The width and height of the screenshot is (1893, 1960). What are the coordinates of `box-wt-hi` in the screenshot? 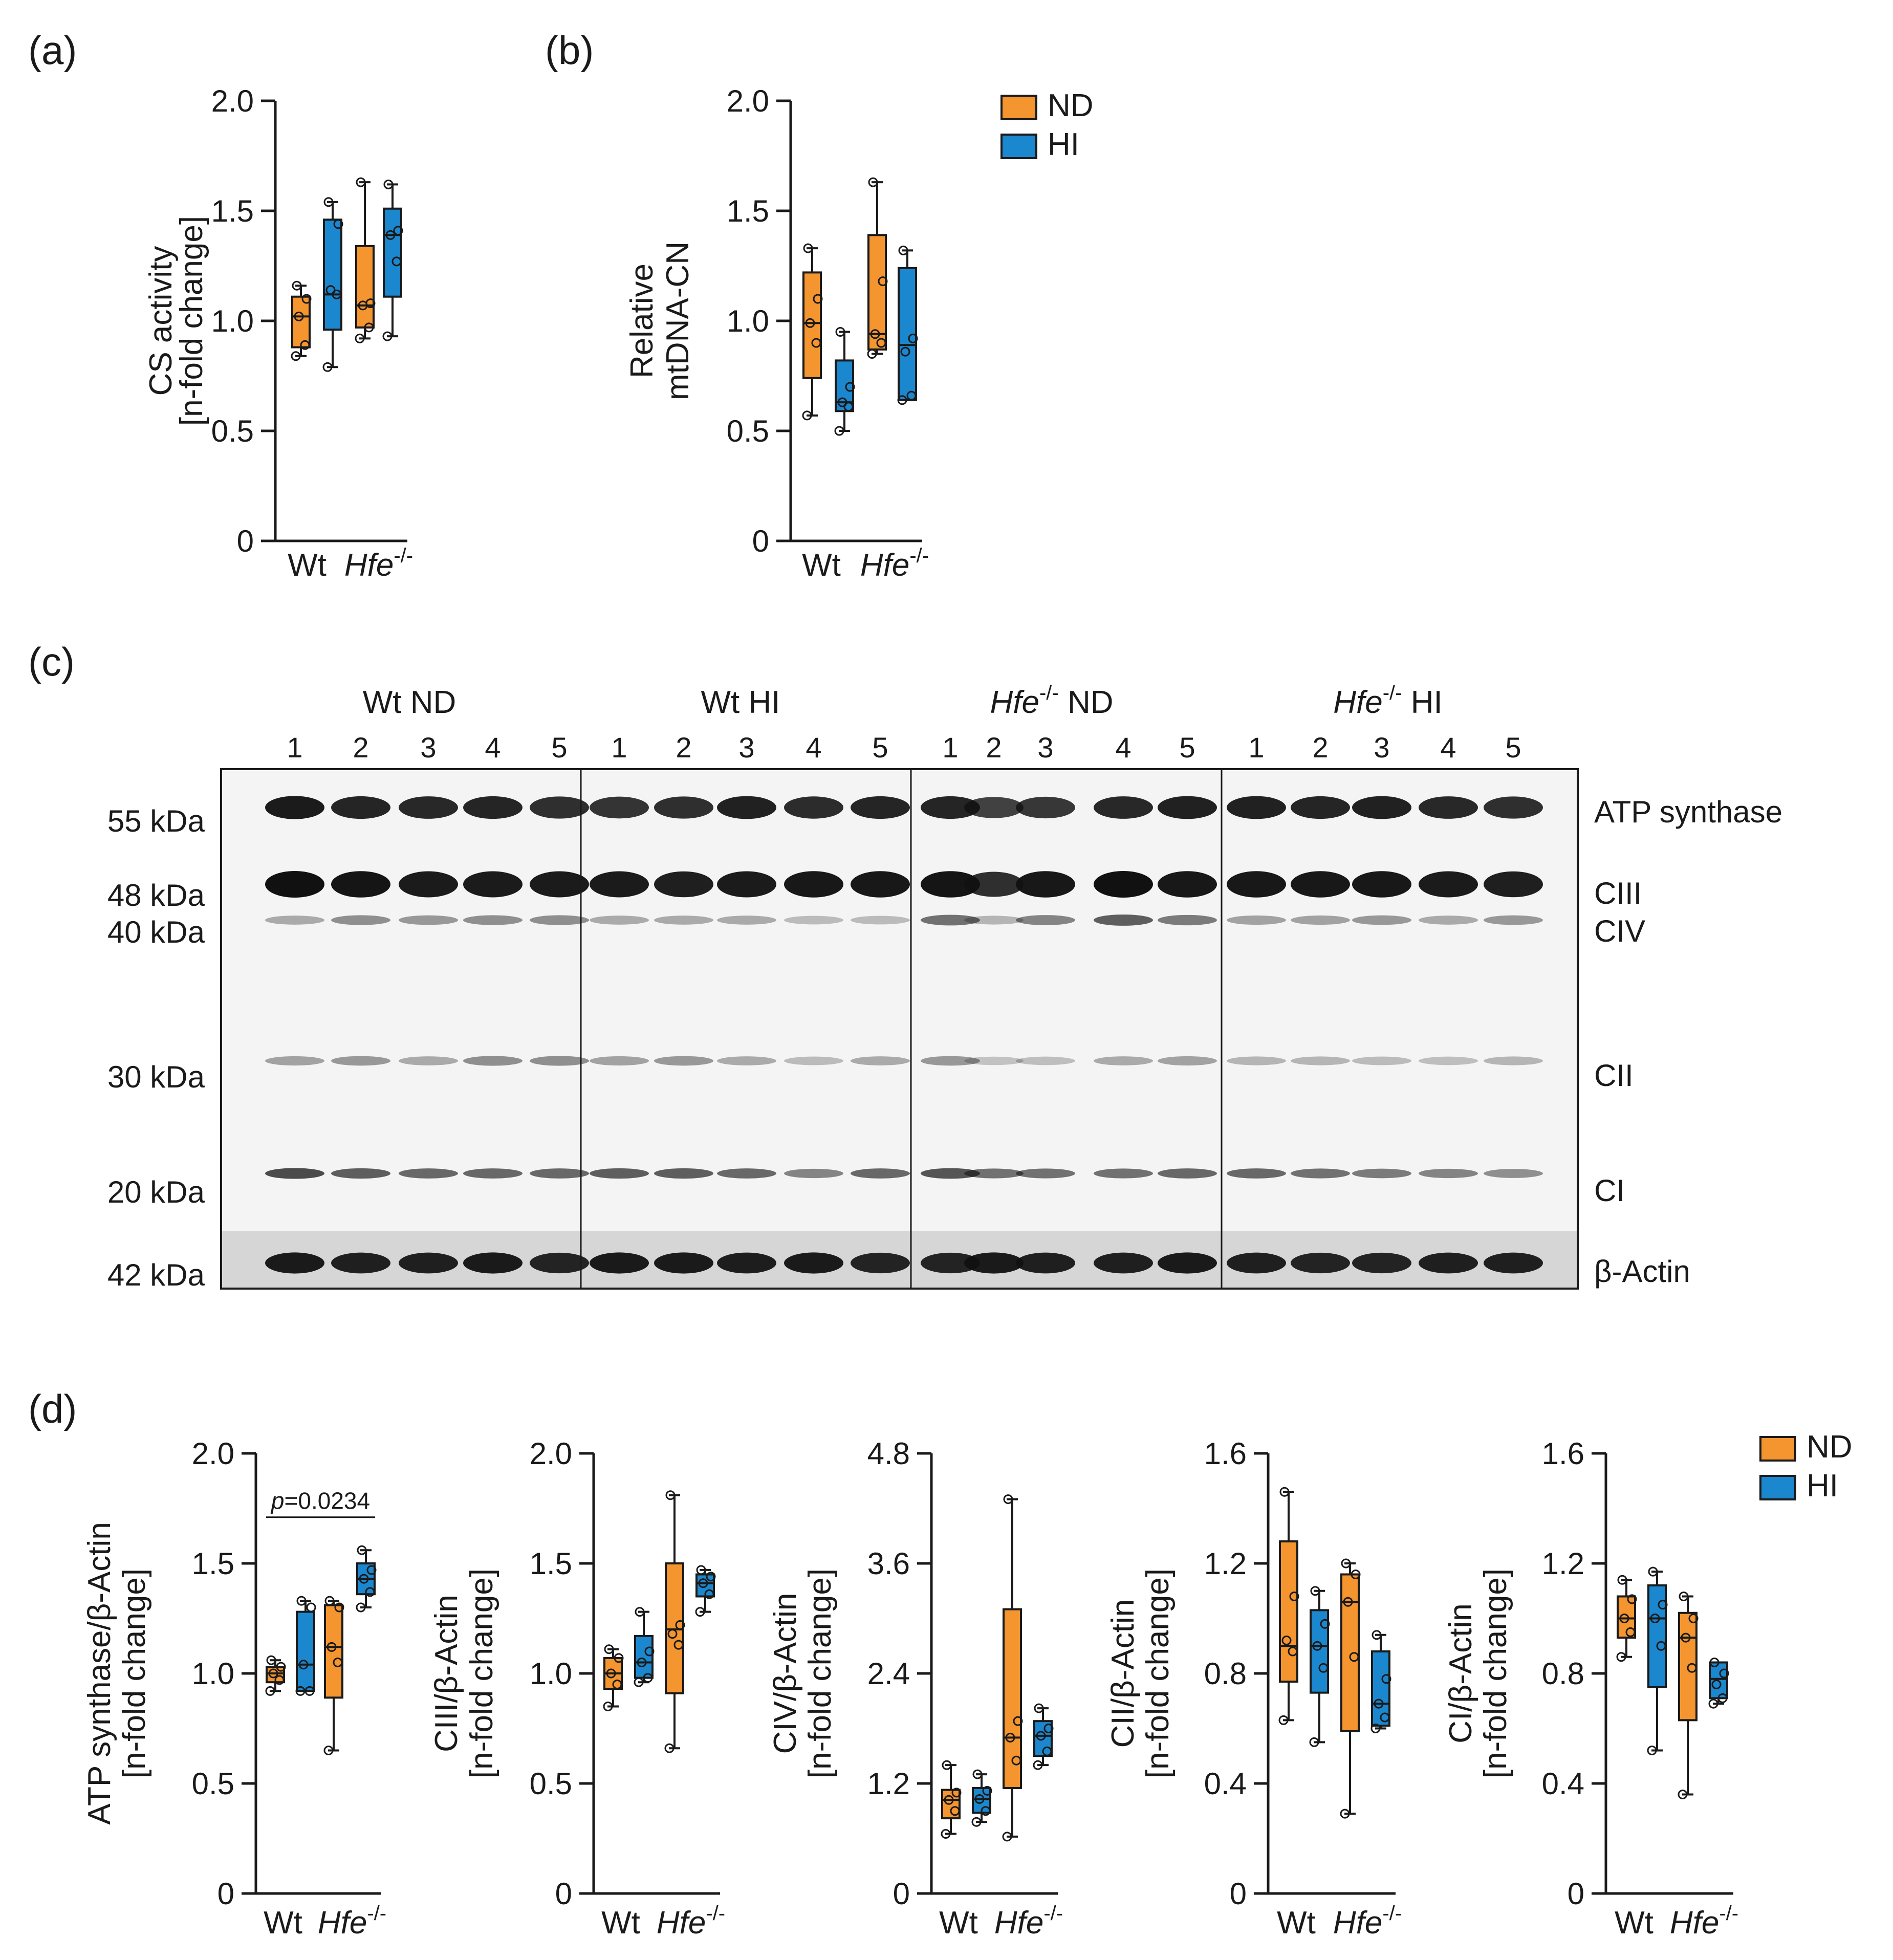 It's located at (644, 1647).